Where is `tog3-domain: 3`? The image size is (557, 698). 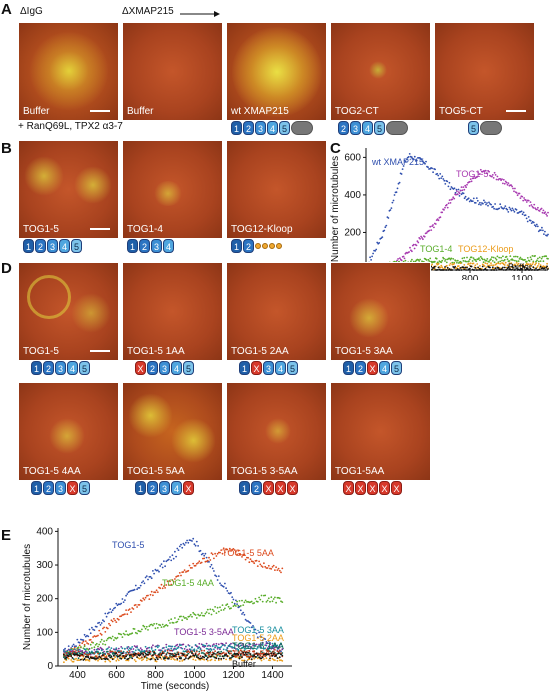
tog3-domain: 3 is located at coordinates (268, 368).